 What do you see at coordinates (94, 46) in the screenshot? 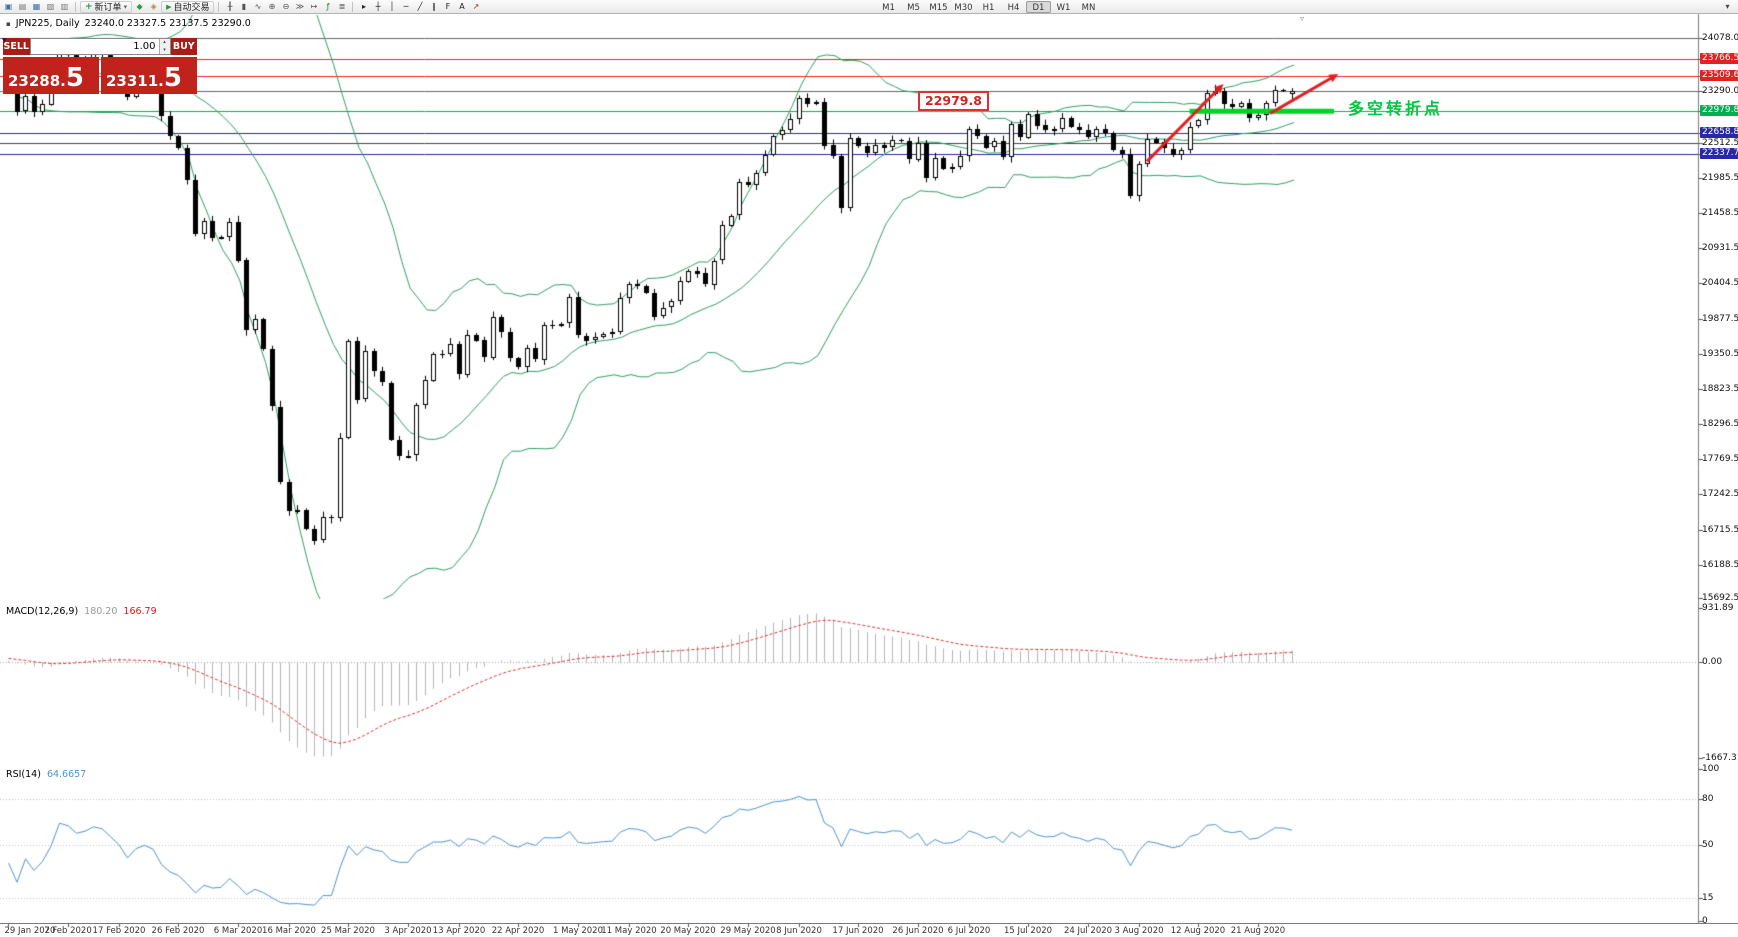
I see `volume-input` at bounding box center [94, 46].